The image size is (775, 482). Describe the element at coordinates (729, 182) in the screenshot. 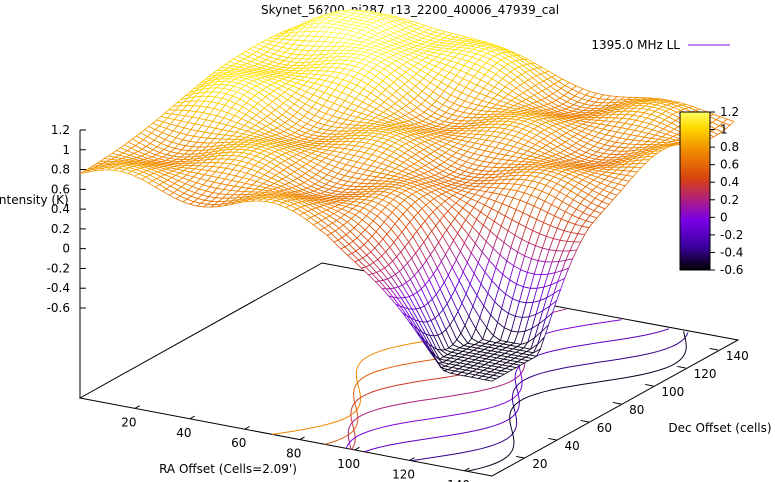

I see `colorbar-tick-label: 0.4` at that location.